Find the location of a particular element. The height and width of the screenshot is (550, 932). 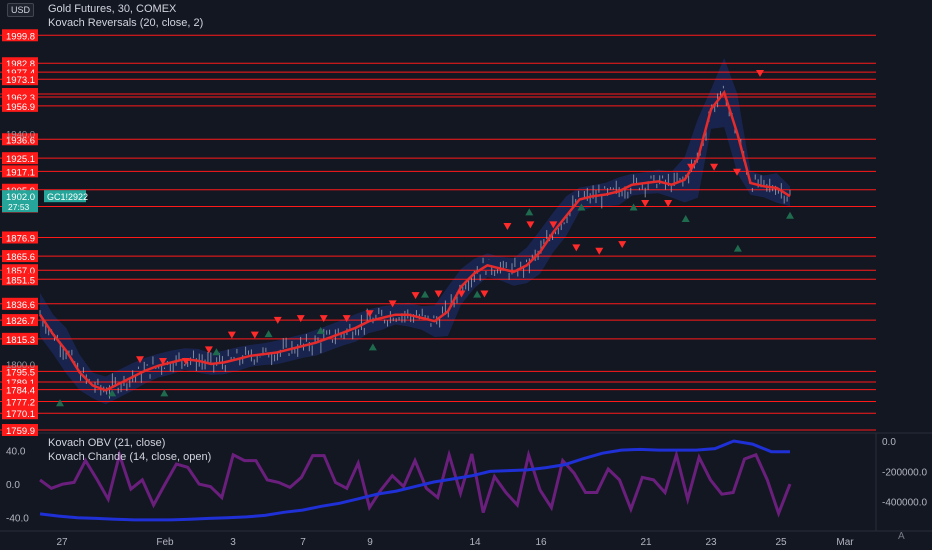

level-label: 1851.5 is located at coordinates (20, 280).